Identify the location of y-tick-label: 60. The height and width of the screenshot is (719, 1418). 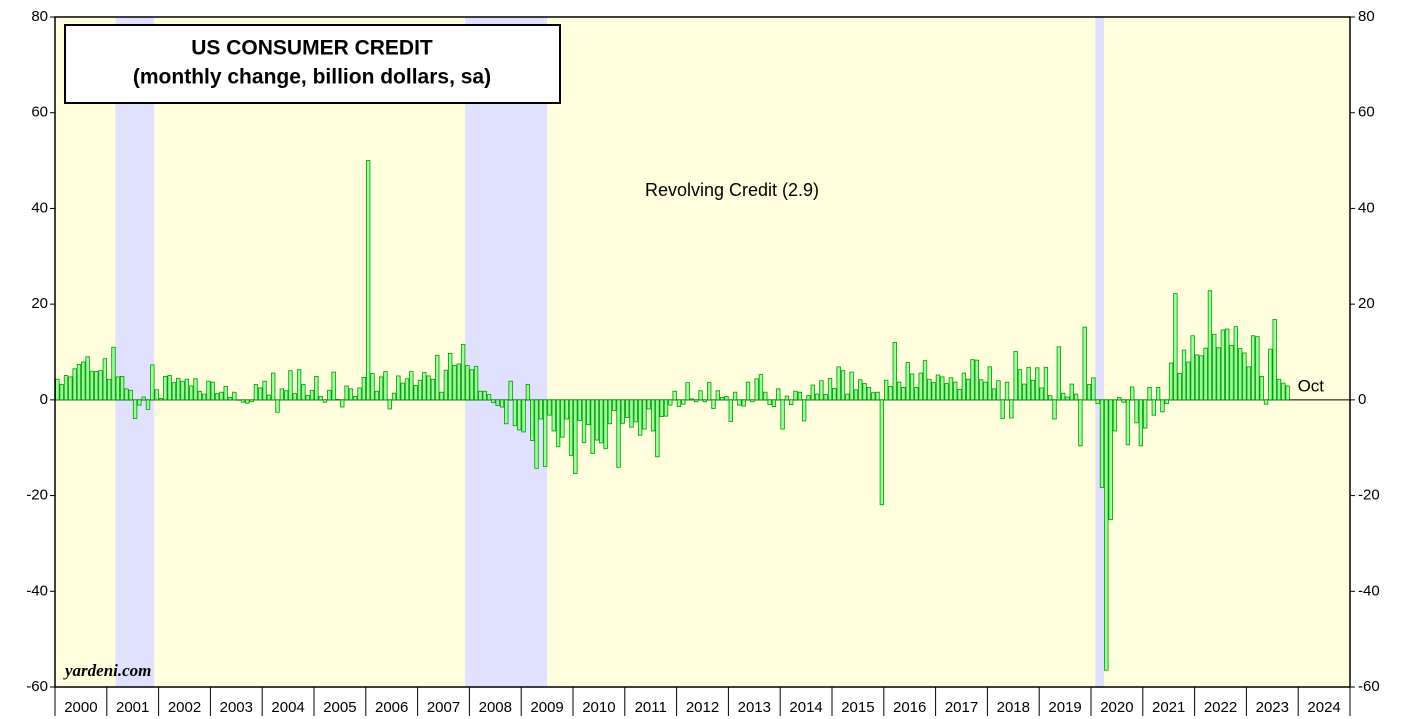
(39, 112).